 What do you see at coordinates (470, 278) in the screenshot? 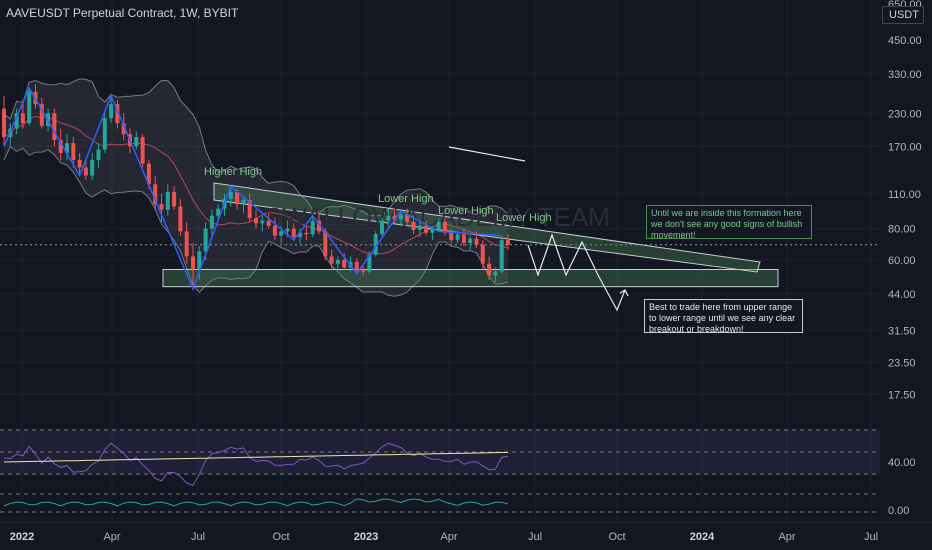
I see `support-range-box` at bounding box center [470, 278].